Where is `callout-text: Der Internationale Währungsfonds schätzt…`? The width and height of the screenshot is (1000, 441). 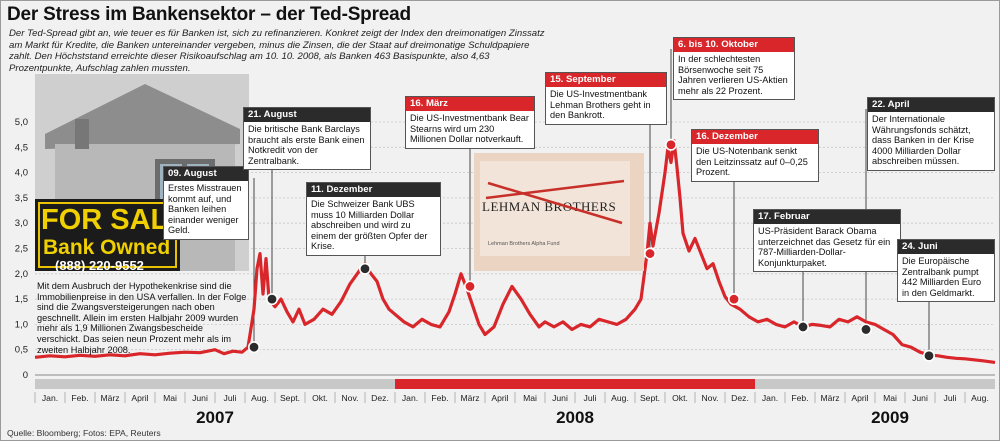 callout-text: Der Internationale Währungsfonds schätzt… is located at coordinates (923, 140).